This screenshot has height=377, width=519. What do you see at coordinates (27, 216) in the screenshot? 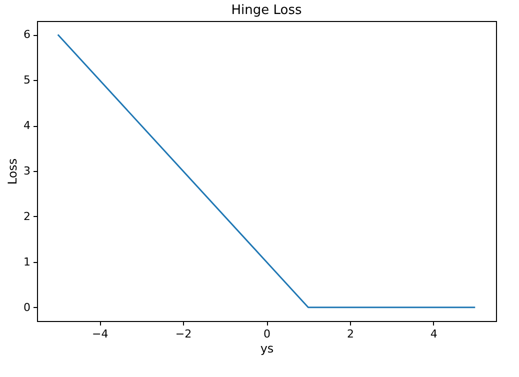
I see `y-tick-label: 2` at bounding box center [27, 216].